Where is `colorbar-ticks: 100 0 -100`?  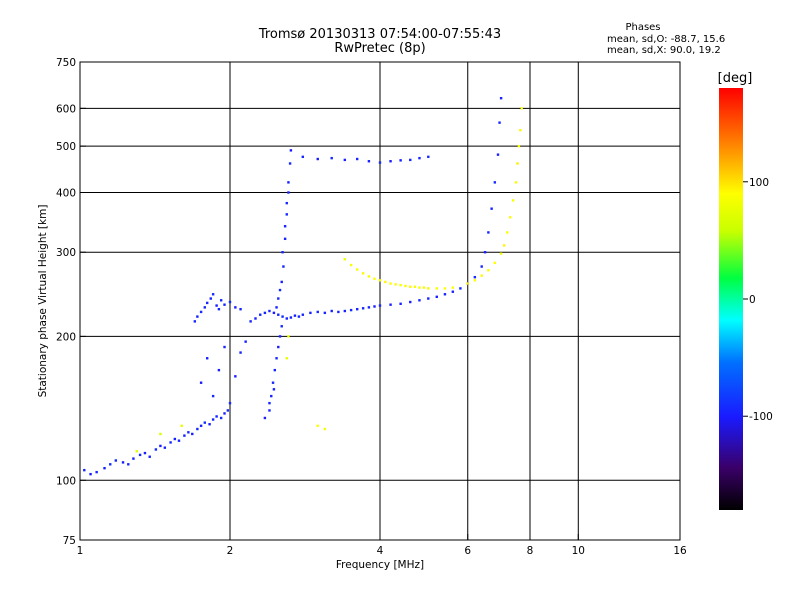
colorbar-ticks: 100 0 -100 is located at coordinates (758, 300).